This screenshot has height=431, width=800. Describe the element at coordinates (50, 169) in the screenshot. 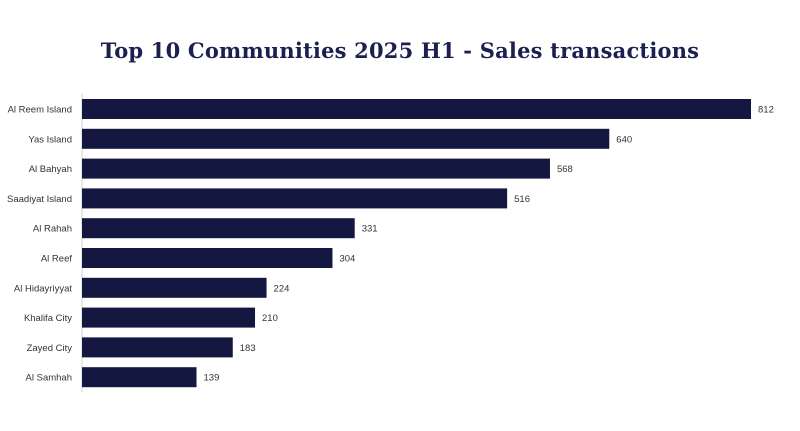

I see `category-label-al-bahyah: Al Bahyah` at that location.